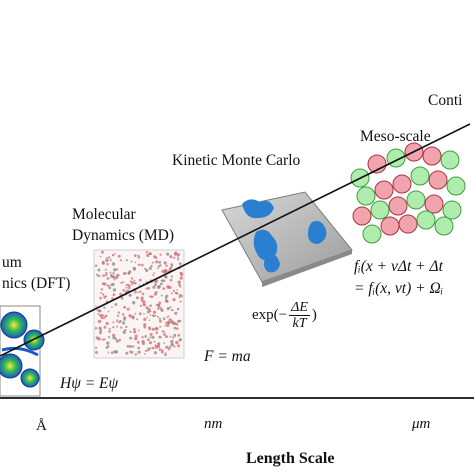 This screenshot has height=474, width=474. What do you see at coordinates (270, 315) in the screenshot?
I see `kmc-equation-exp: exp(−` at bounding box center [270, 315].